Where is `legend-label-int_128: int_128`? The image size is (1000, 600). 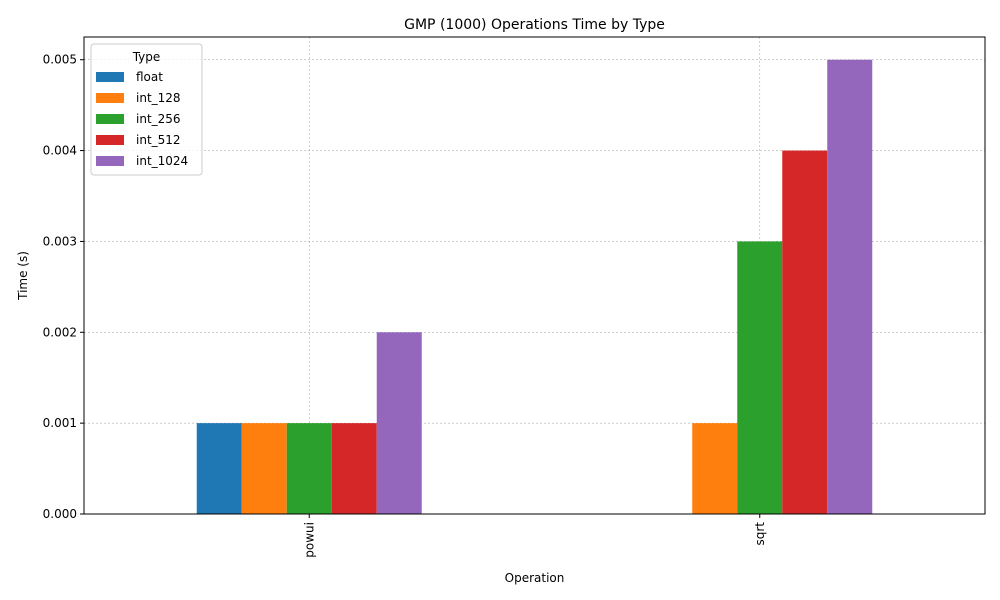
legend-label-int_128: int_128 is located at coordinates (158, 98).